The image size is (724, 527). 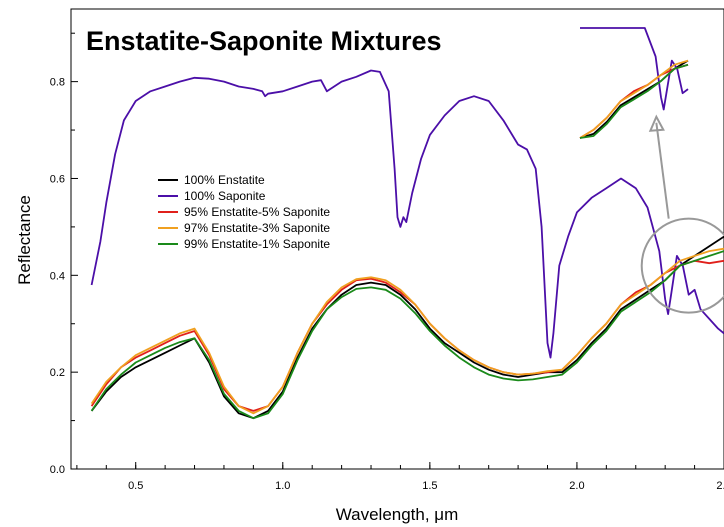 I want to click on legend-label-100-saponite: 100% Saponite, so click(x=225, y=196).